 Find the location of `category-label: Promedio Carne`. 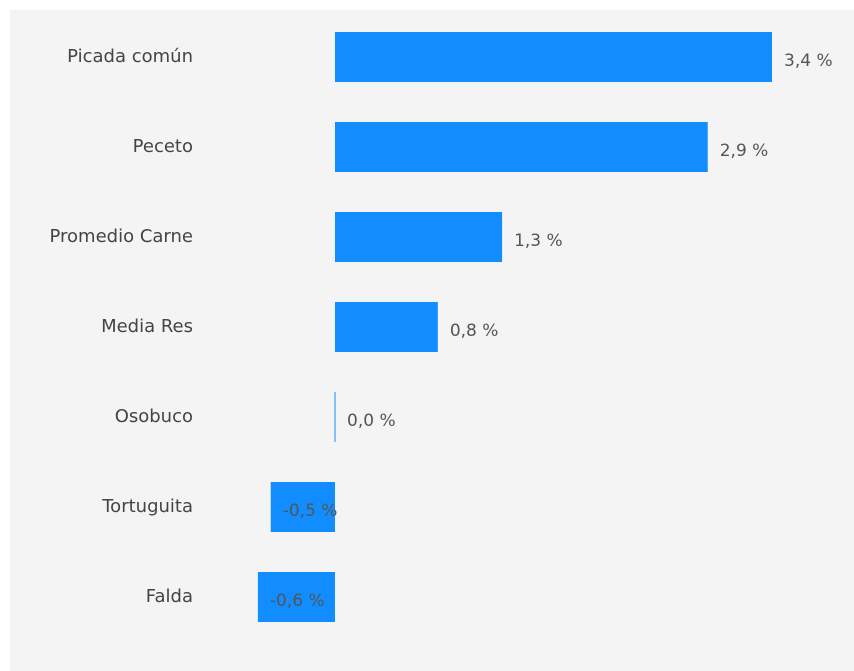

category-label: Promedio Carne is located at coordinates (122, 236).